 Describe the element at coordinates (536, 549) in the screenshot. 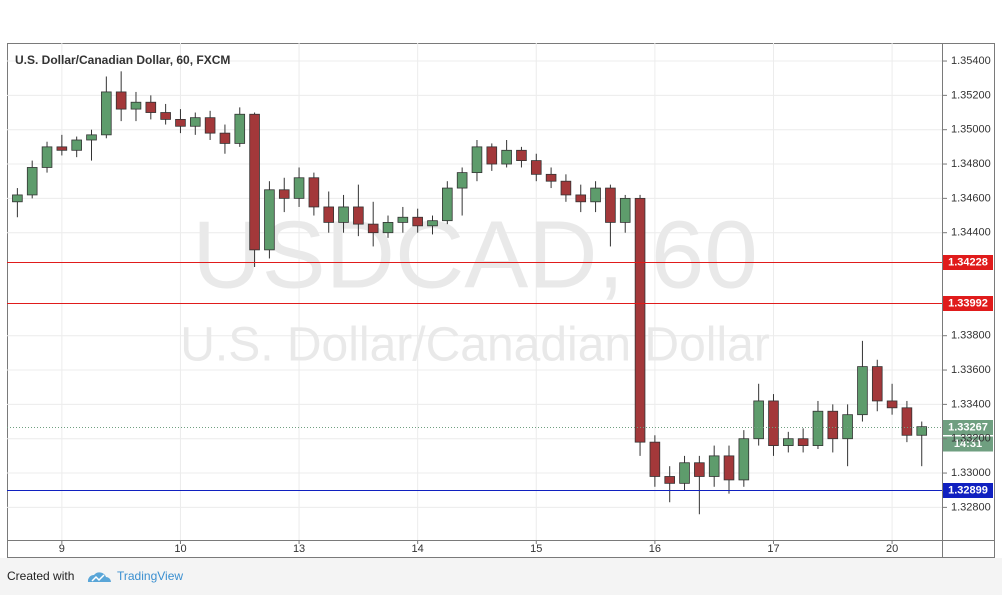

I see `x-tick-label: 15` at that location.